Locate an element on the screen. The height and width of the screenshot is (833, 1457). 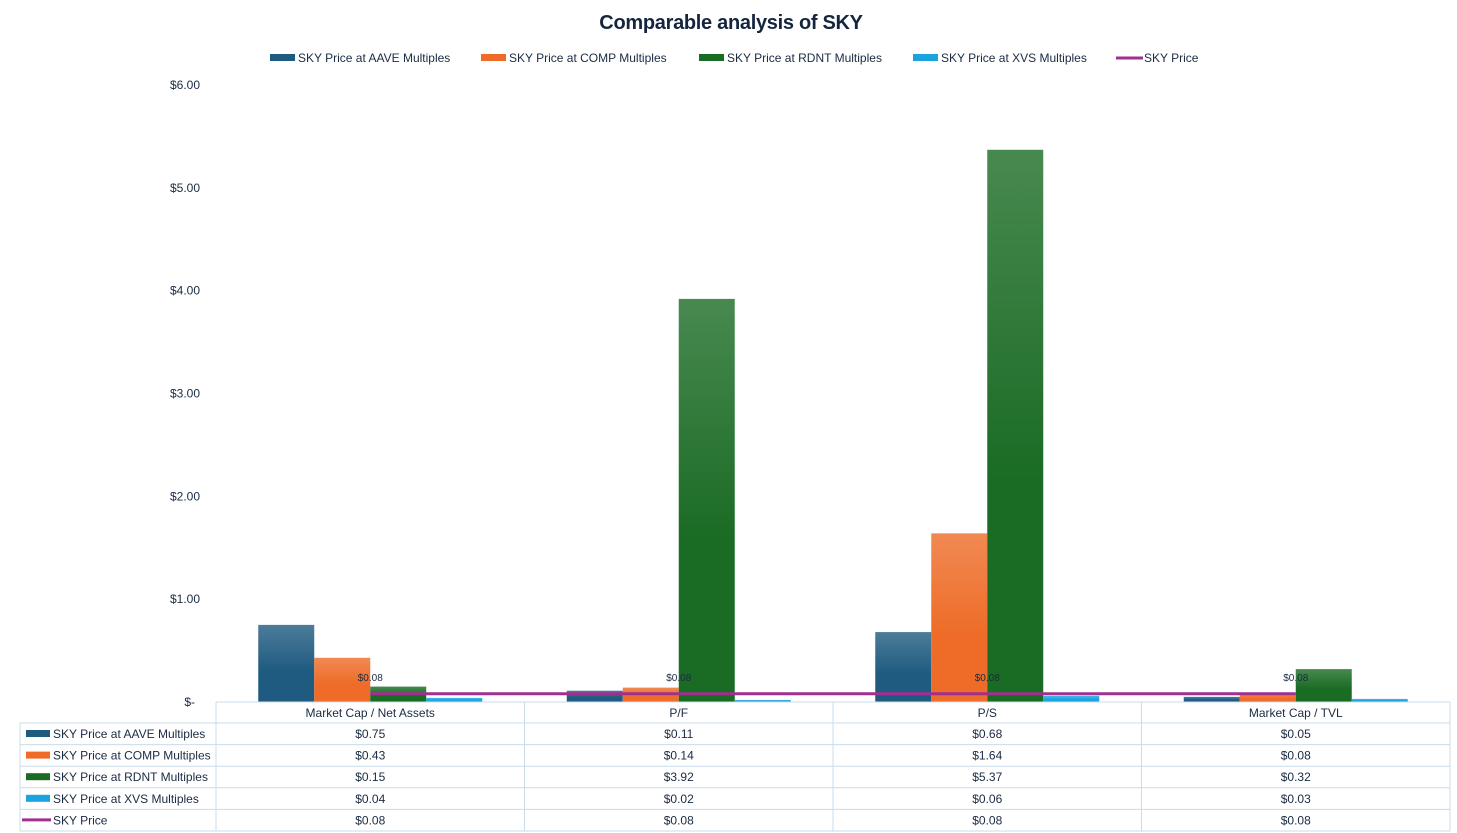
y-tick-label: $2.00 is located at coordinates (185, 496).